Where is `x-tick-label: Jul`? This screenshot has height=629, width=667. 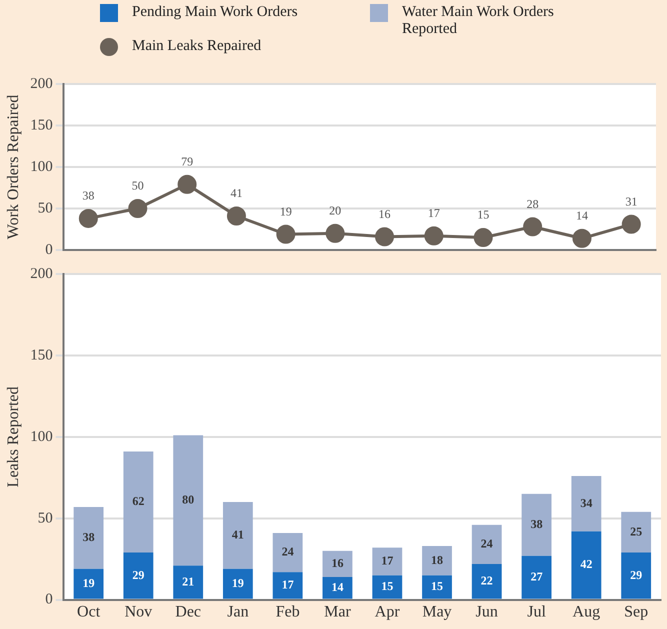 x-tick-label: Jul is located at coordinates (536, 612).